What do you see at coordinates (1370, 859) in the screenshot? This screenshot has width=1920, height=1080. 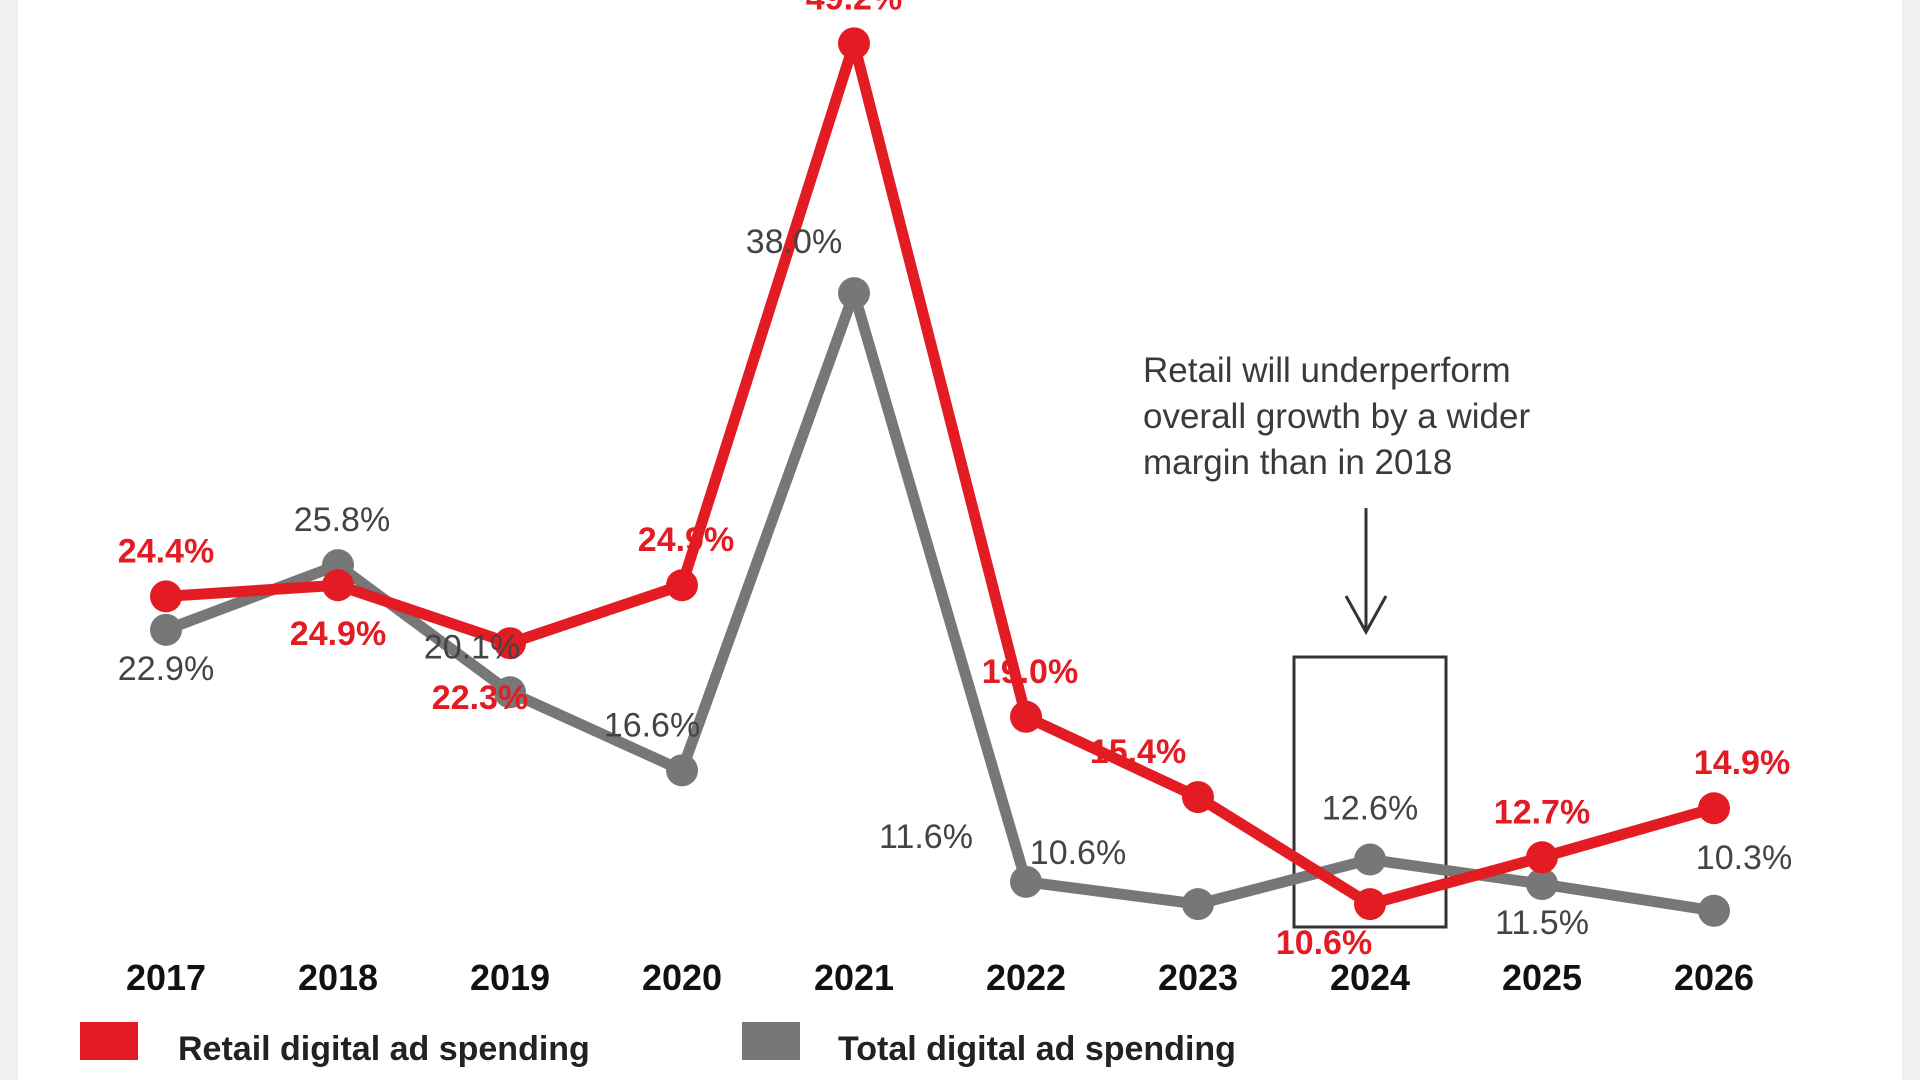 I see `point-total-2024` at bounding box center [1370, 859].